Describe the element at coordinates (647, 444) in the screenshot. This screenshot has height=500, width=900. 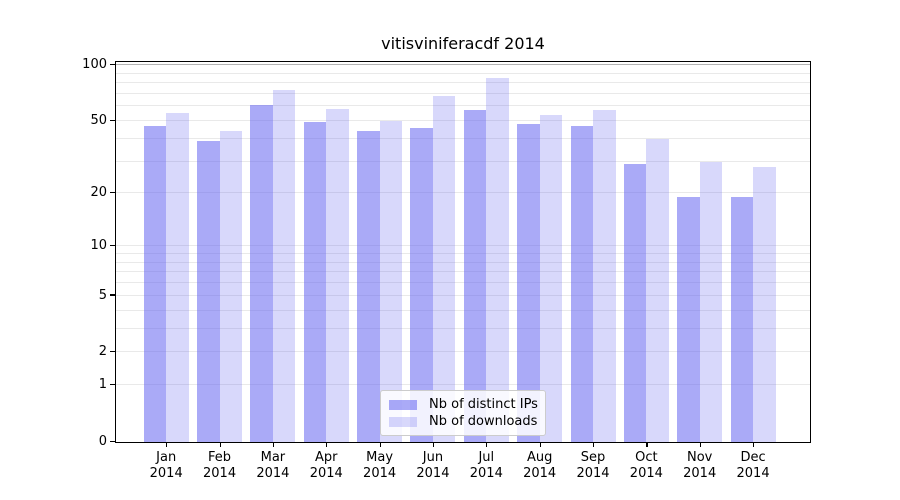
I see `x-tick-oct` at that location.